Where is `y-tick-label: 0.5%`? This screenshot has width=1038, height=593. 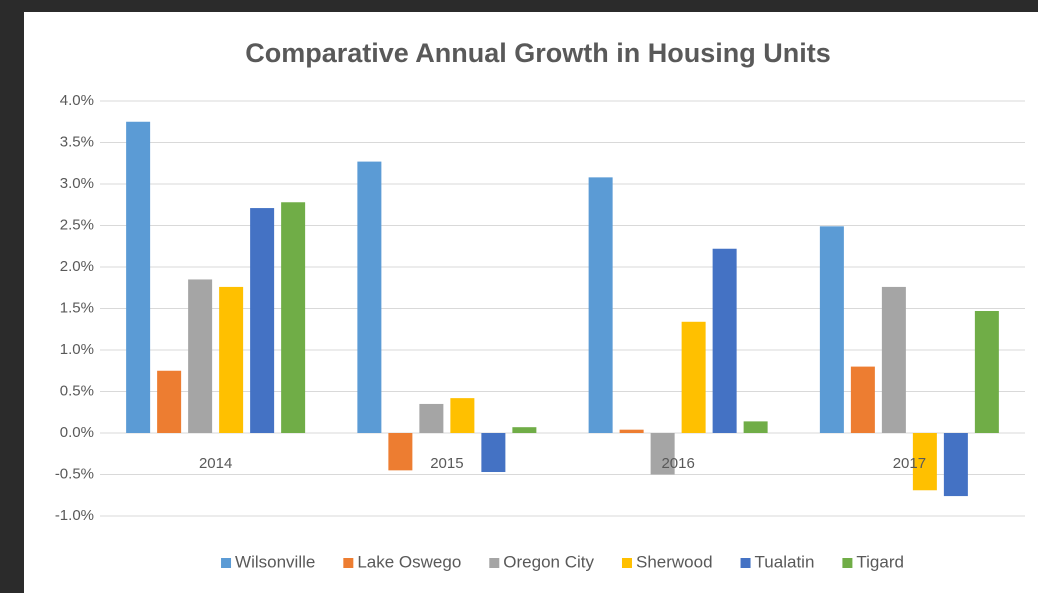 y-tick-label: 0.5% is located at coordinates (77, 390).